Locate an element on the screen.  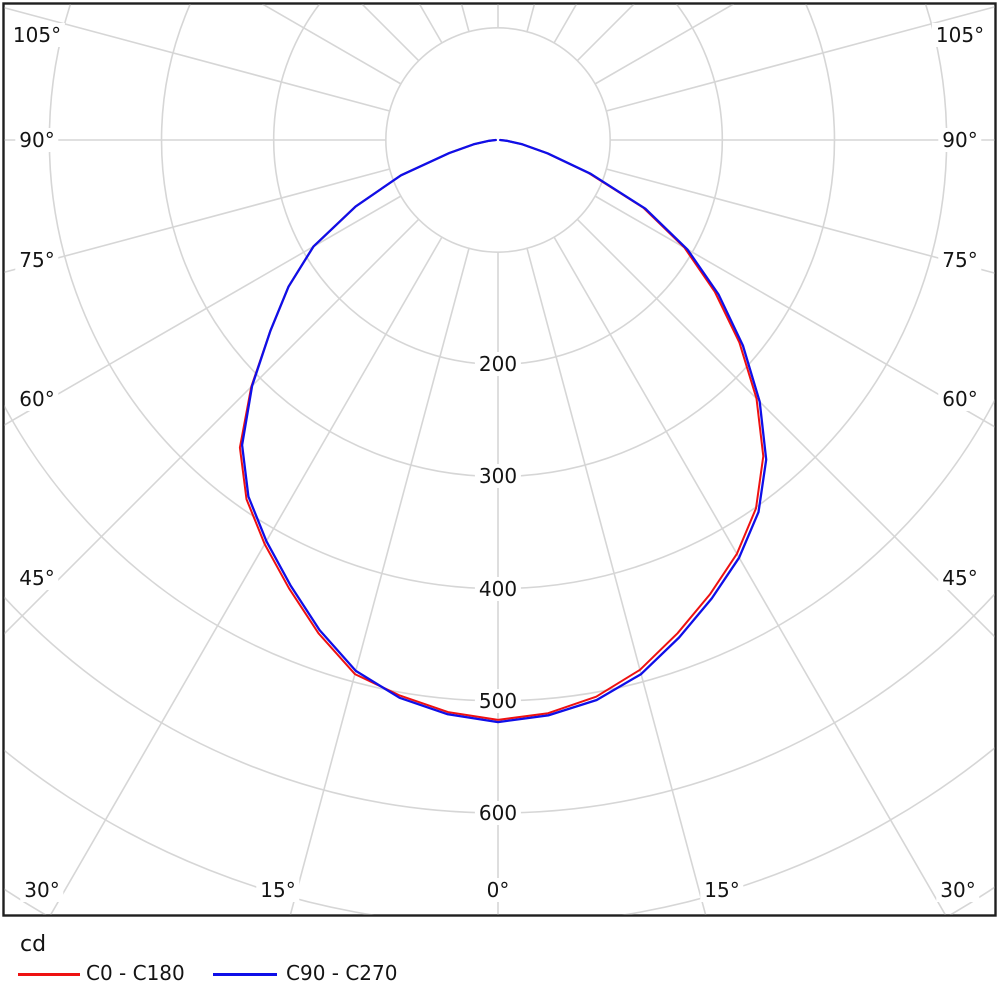
series-label-c90-c270: C90 - C270 is located at coordinates (342, 973).